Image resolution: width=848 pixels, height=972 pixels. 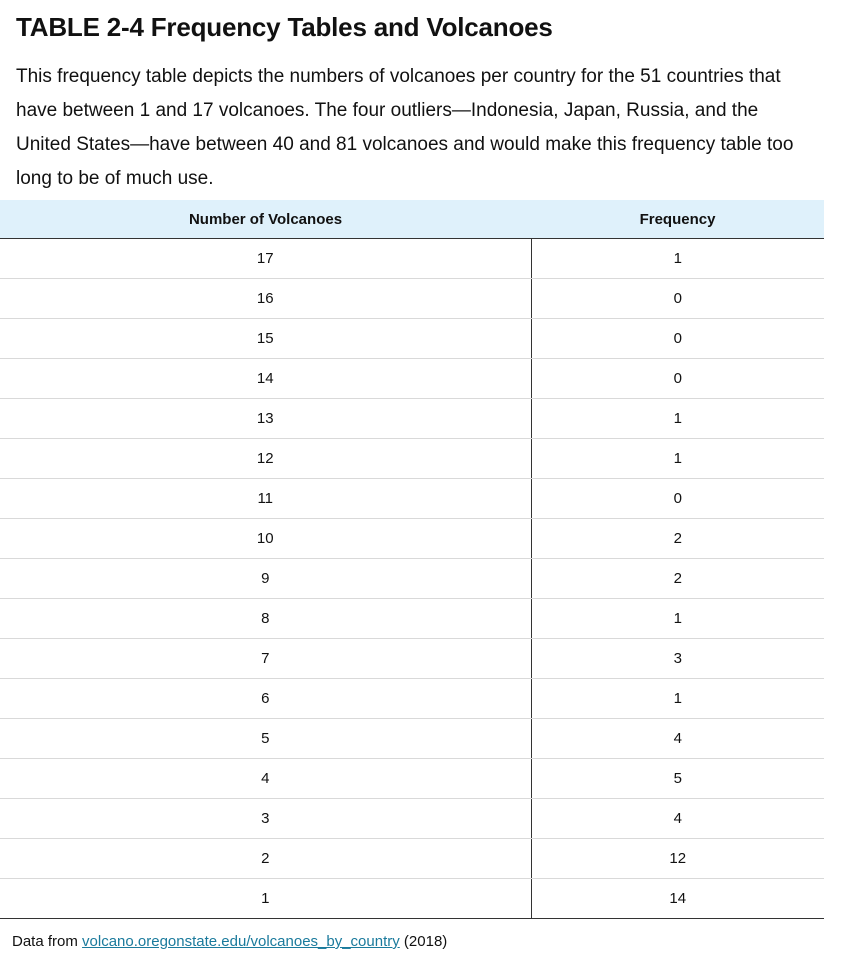 I want to click on table-row: 2 12, so click(x=412, y=858).